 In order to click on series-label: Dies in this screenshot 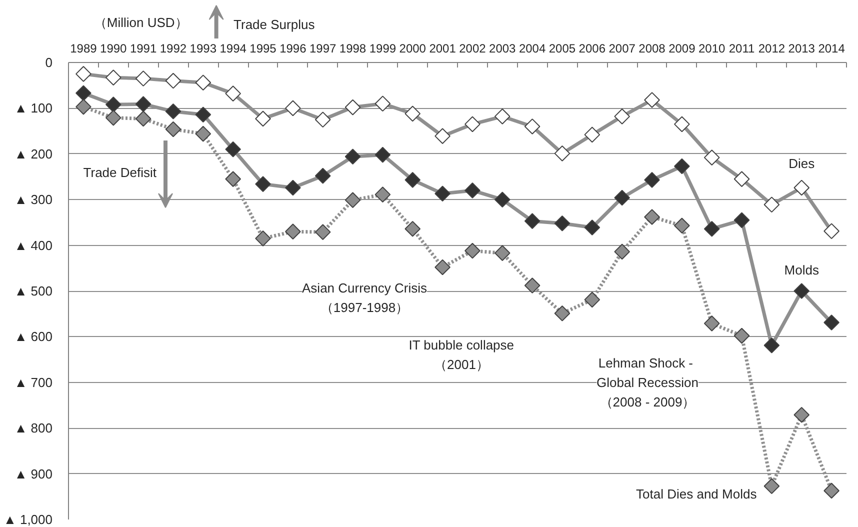, I will do `click(802, 164)`.